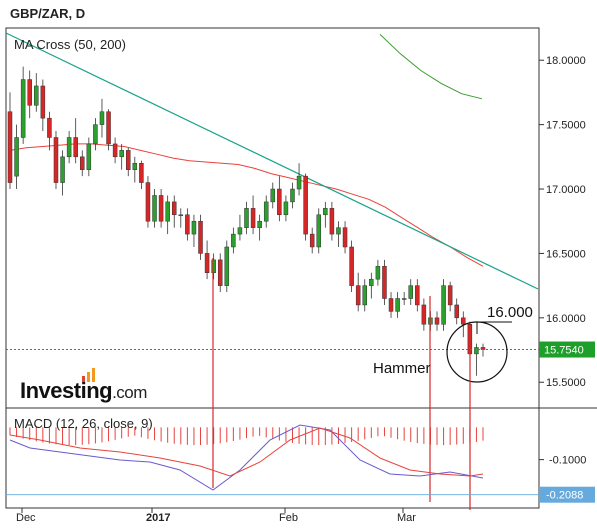 The width and height of the screenshot is (597, 528). I want to click on hammer-circle, so click(477, 352).